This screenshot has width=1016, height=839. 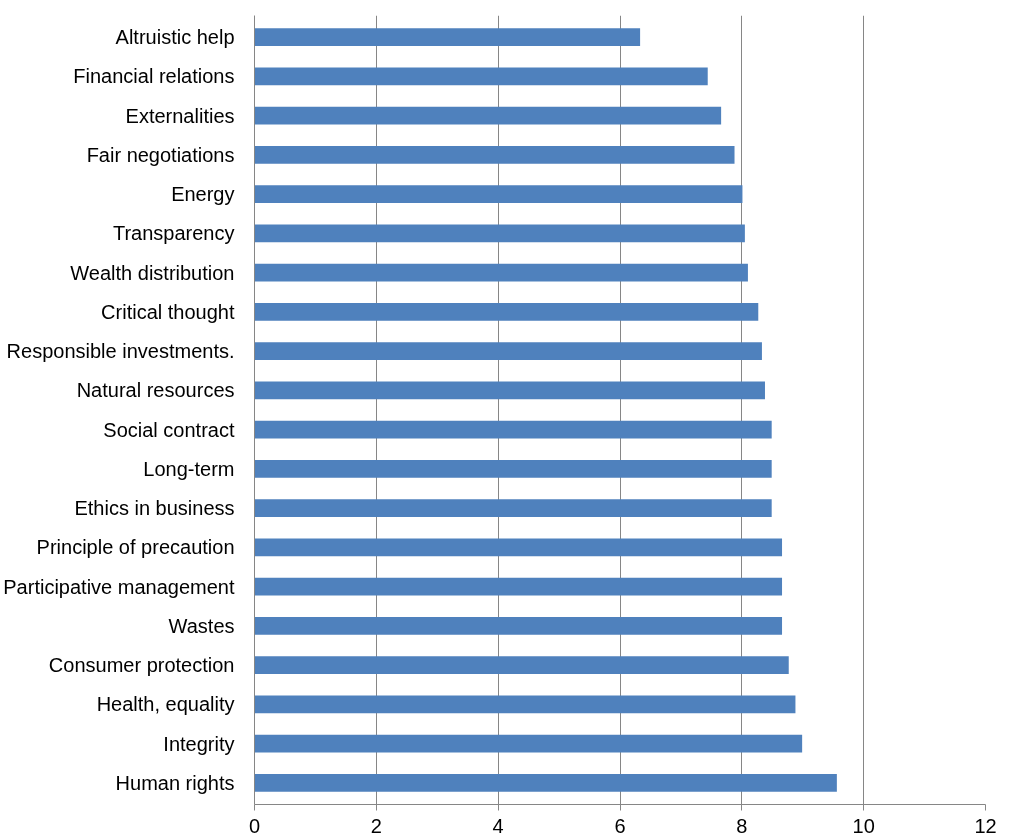 What do you see at coordinates (175, 37) in the screenshot?
I see `y-tick-label: Altruistic help` at bounding box center [175, 37].